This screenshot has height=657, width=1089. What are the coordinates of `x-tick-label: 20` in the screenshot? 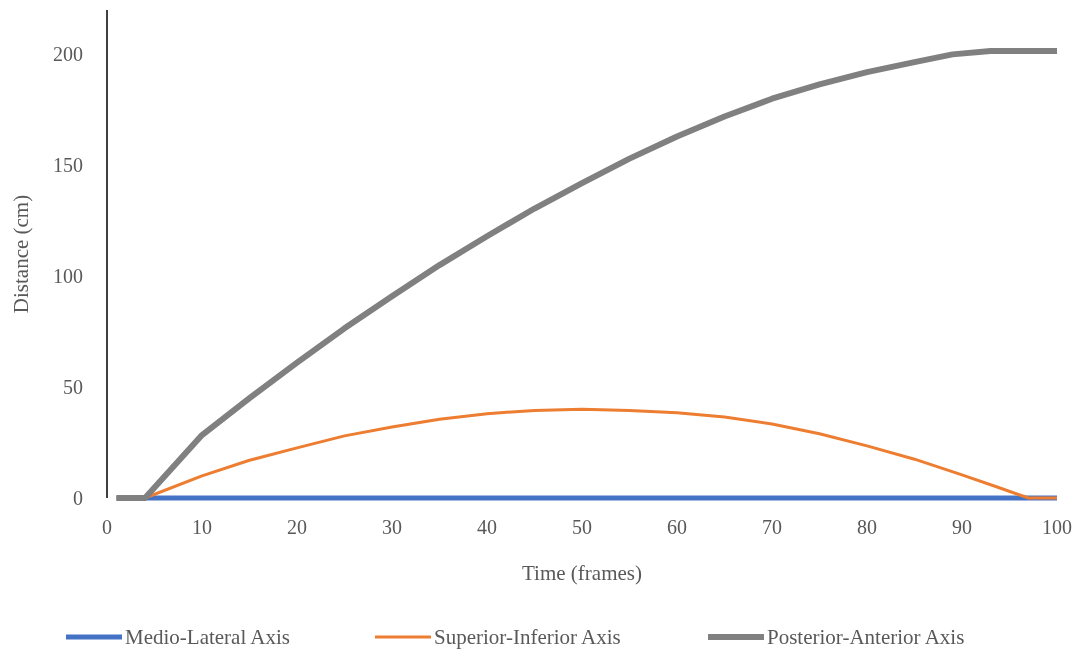 It's located at (297, 527).